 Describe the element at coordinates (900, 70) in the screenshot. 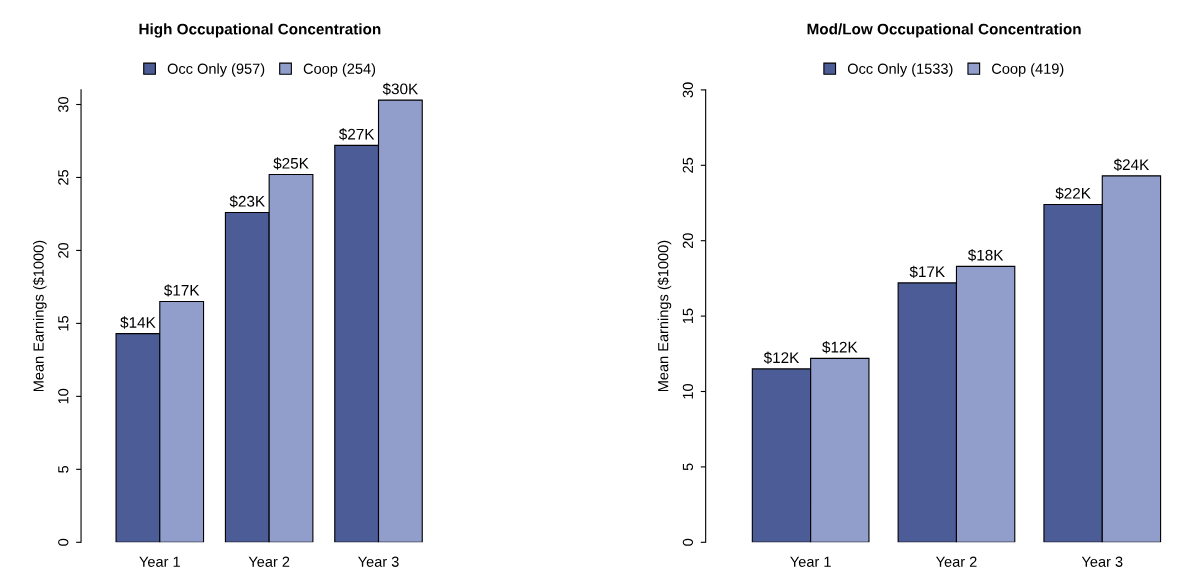

I see `legend-label: Occ Only (1533)` at that location.